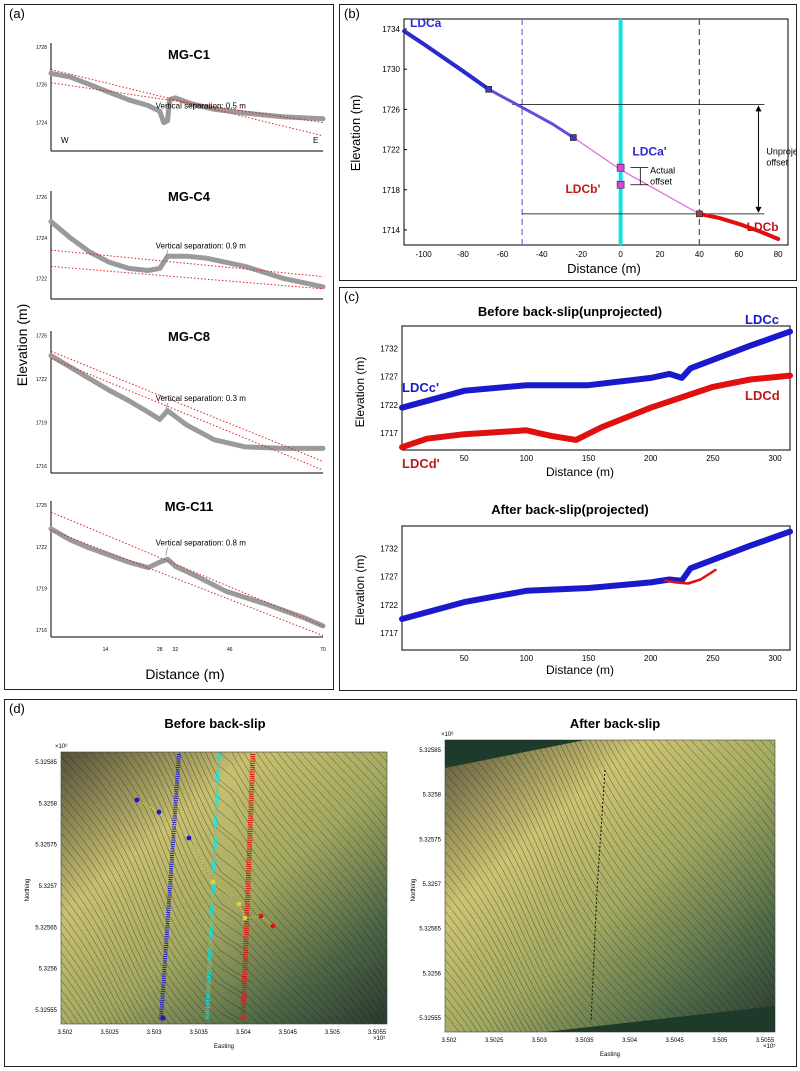  What do you see at coordinates (515, 754) in the screenshot?
I see `after-map-void-top` at bounding box center [515, 754].